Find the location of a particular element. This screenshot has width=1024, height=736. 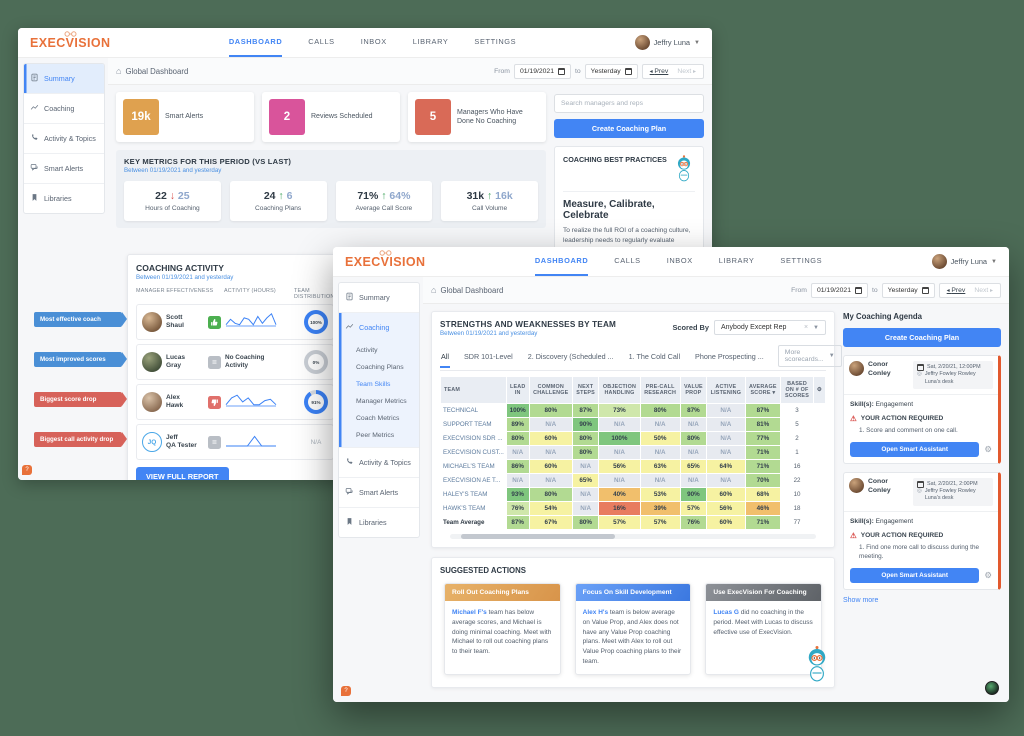

coaching-activity-row: Lucas Gray = No Coaching Activity 0% is located at coordinates (235, 362).